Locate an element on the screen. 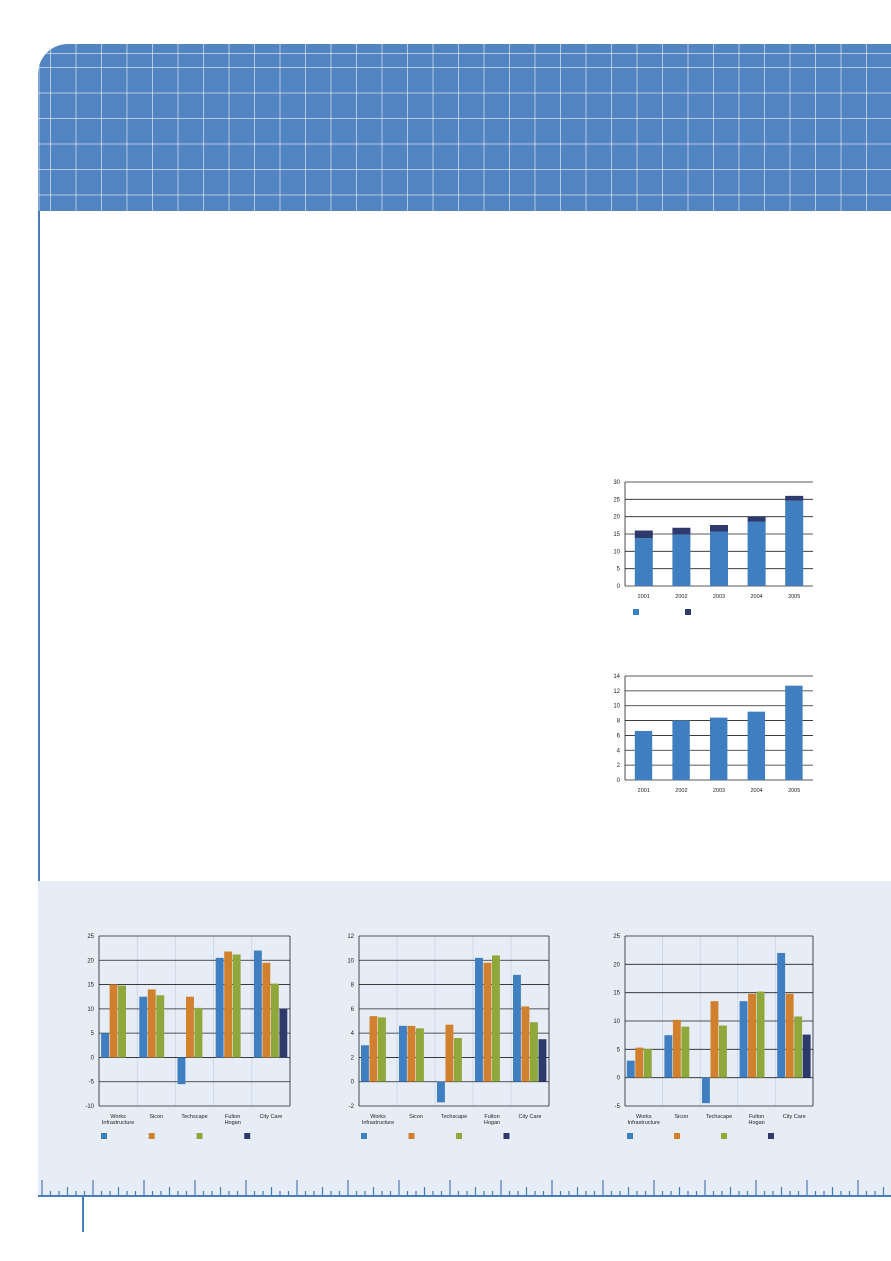  x-tick-label-line: 2001 is located at coordinates (644, 597).